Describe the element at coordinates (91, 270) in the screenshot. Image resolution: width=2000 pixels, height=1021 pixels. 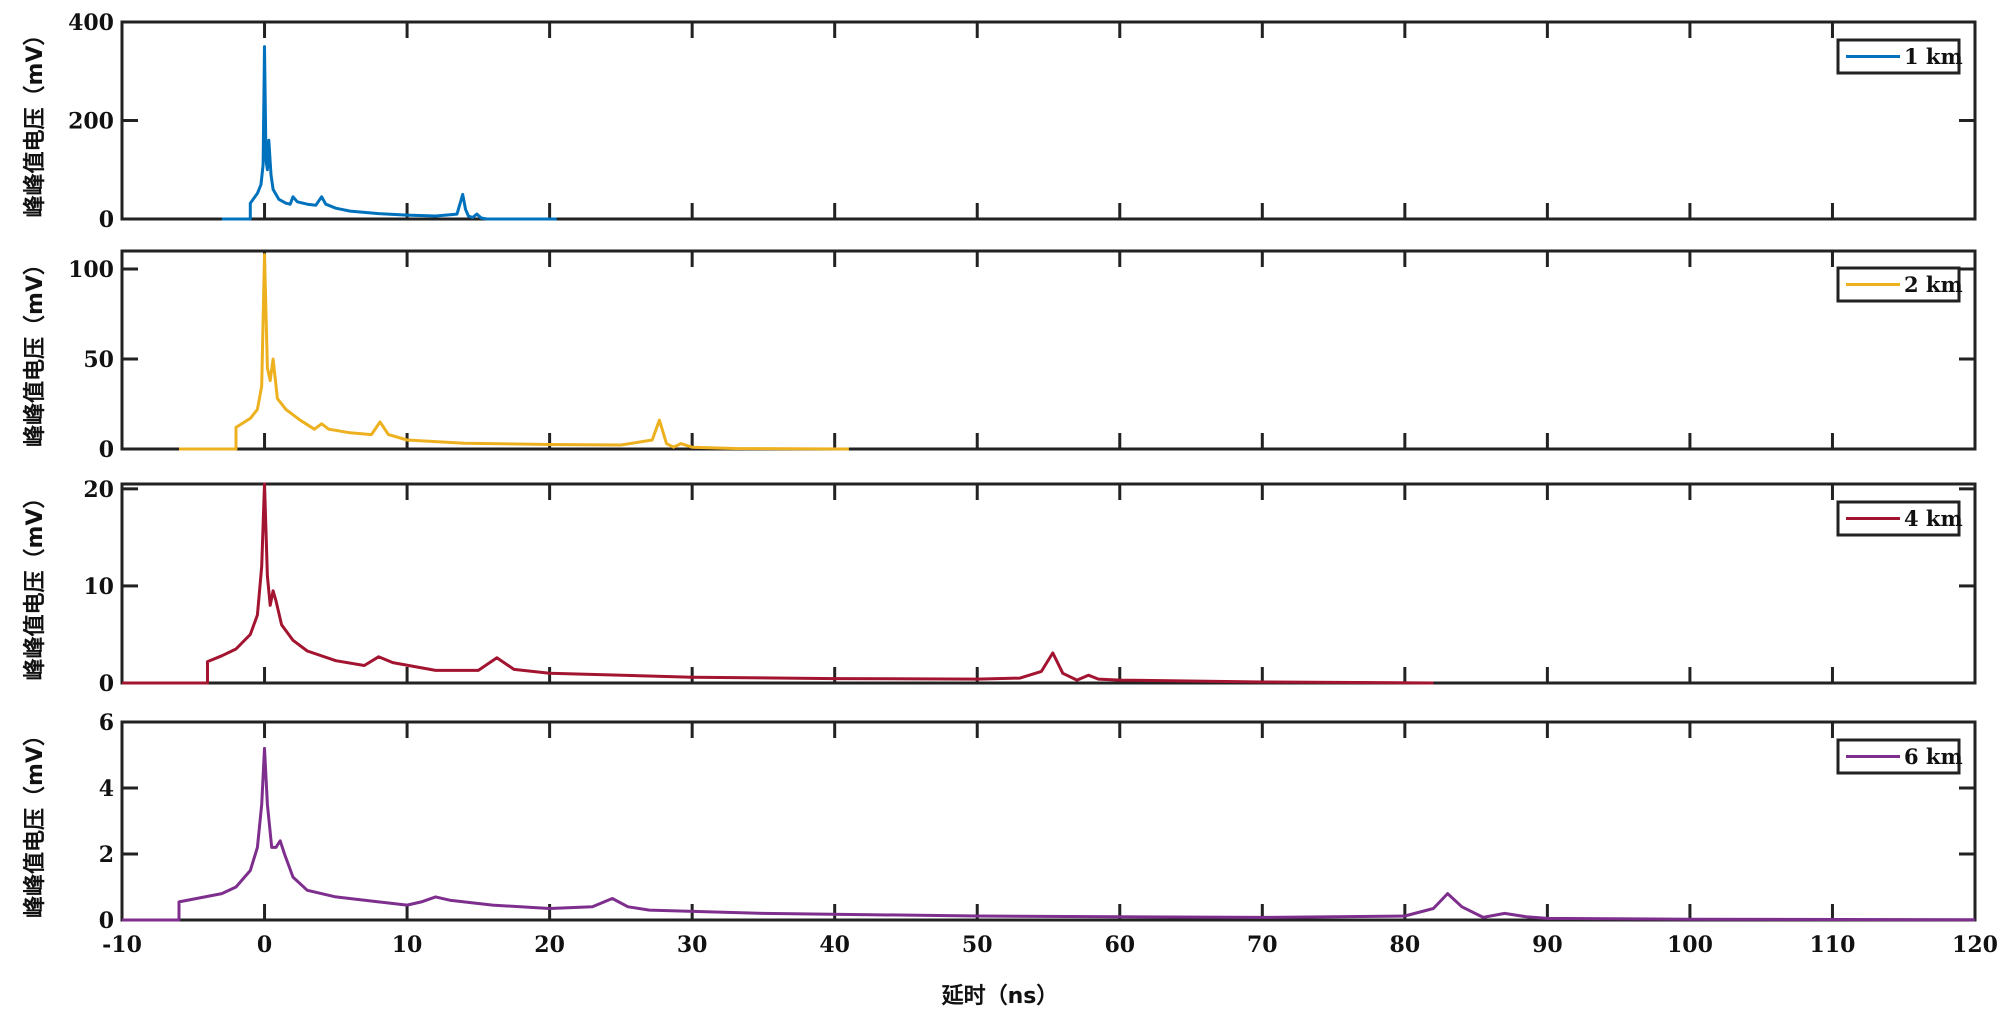
I see `y-tick-label: 100` at that location.